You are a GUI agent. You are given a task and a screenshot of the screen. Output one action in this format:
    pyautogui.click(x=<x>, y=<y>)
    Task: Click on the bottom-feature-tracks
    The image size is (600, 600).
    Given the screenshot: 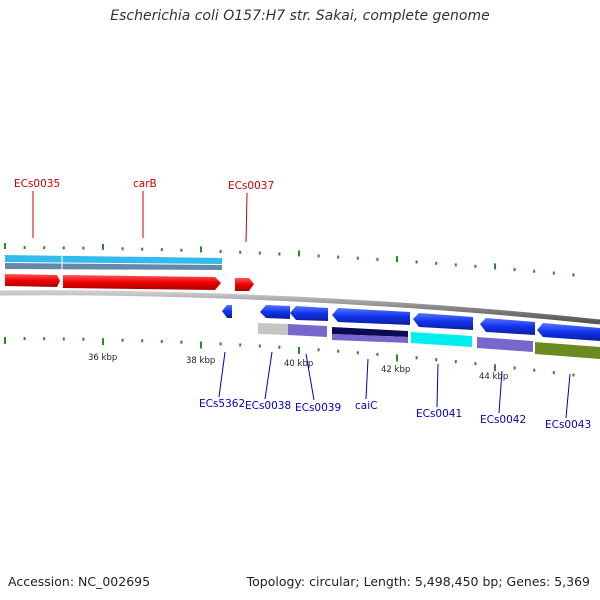 What is the action you would take?
    pyautogui.click(x=429, y=341)
    